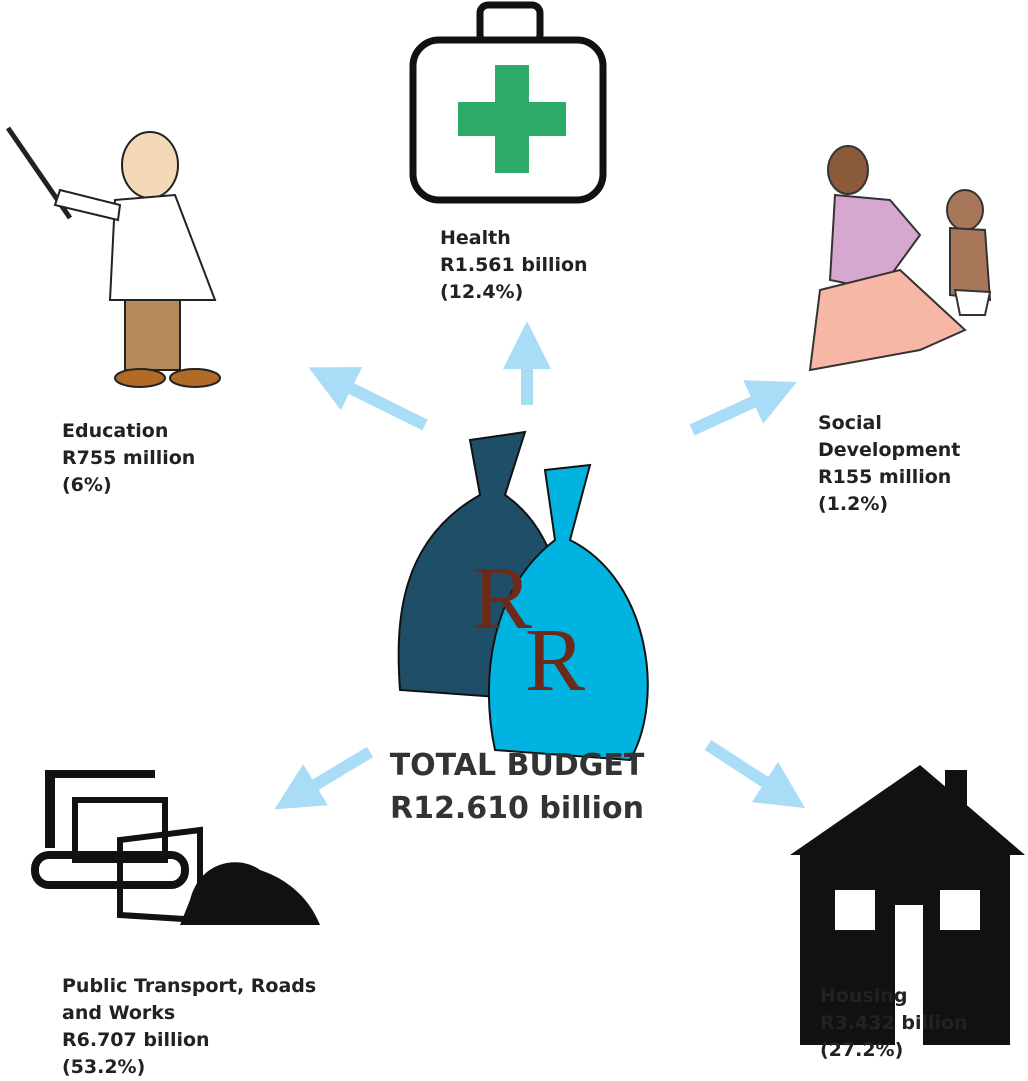 Image resolution: width=1028 pixels, height=1081 pixels. Describe the element at coordinates (189, 999) in the screenshot. I see `node-name: Public Transport, Roads and Works` at that location.